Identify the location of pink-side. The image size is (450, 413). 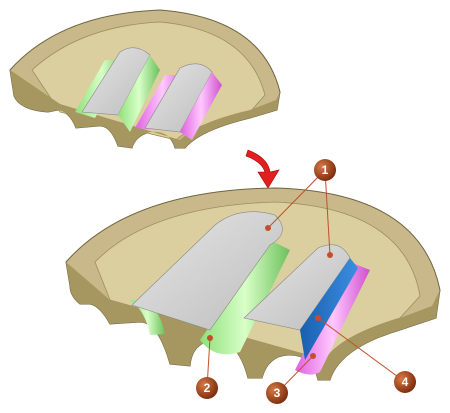
(201, 106).